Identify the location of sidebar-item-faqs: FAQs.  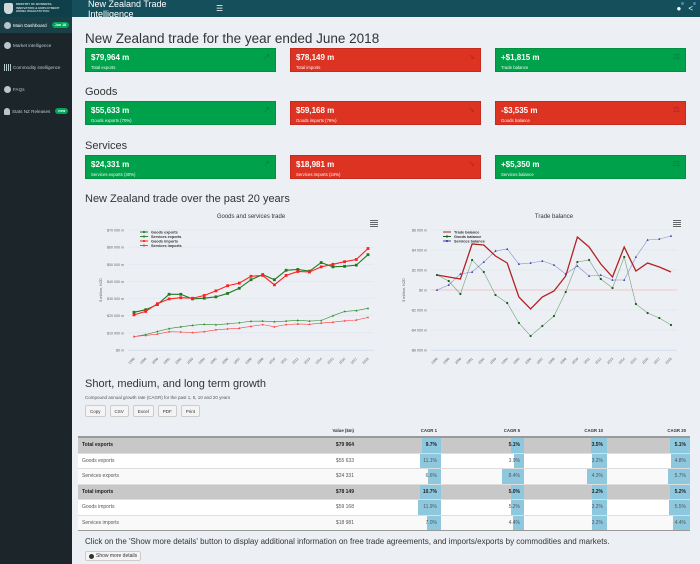
(36, 89).